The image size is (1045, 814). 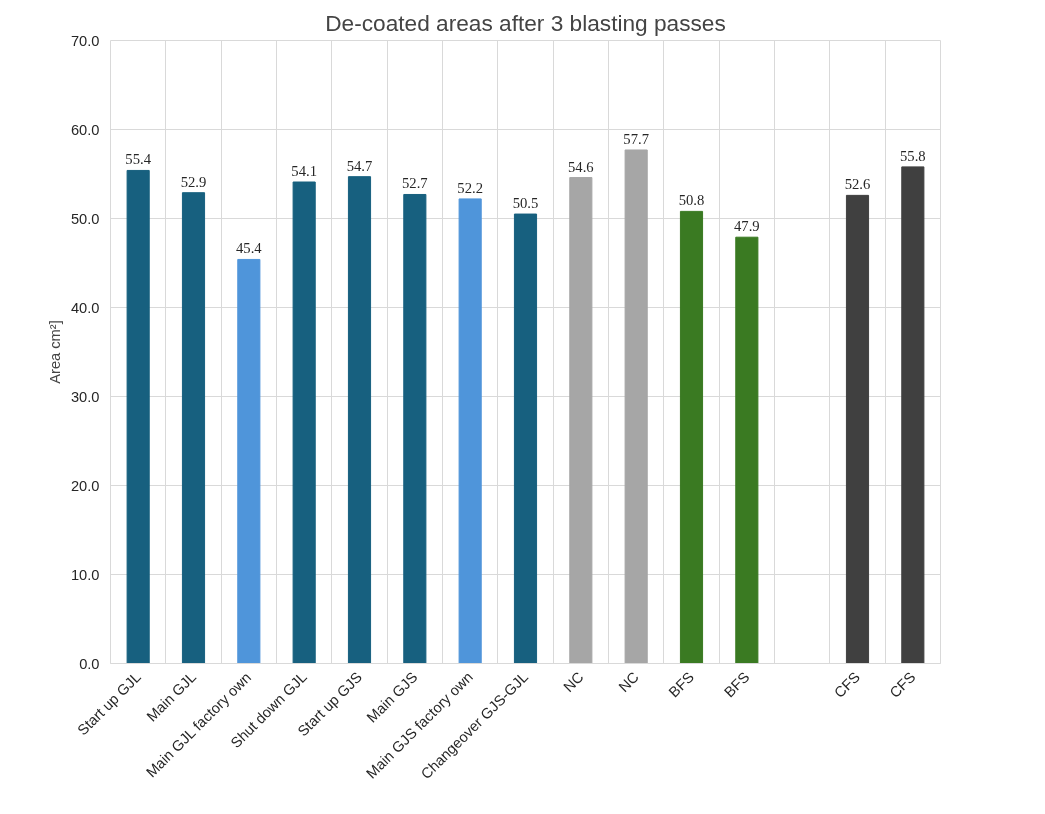 What do you see at coordinates (415, 183) in the screenshot?
I see `data-label: 52.7` at bounding box center [415, 183].